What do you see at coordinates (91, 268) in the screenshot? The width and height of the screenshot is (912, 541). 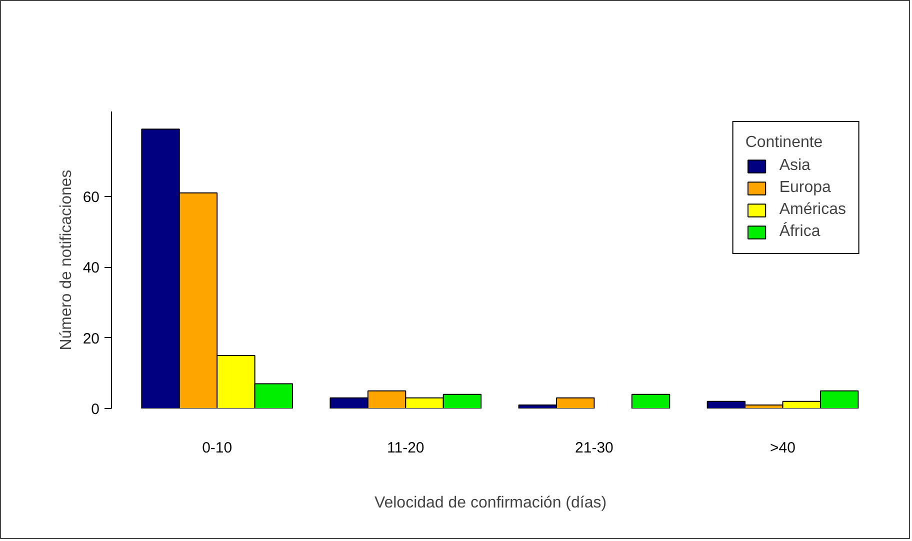 I see `y-tick-label: 40` at bounding box center [91, 268].